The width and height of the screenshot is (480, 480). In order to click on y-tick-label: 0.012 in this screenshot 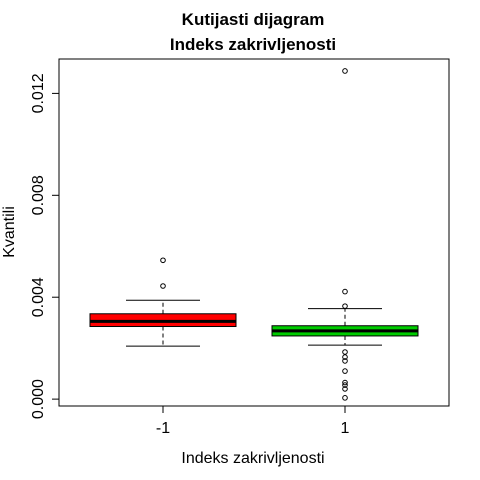, I will do `click(38, 93)`.